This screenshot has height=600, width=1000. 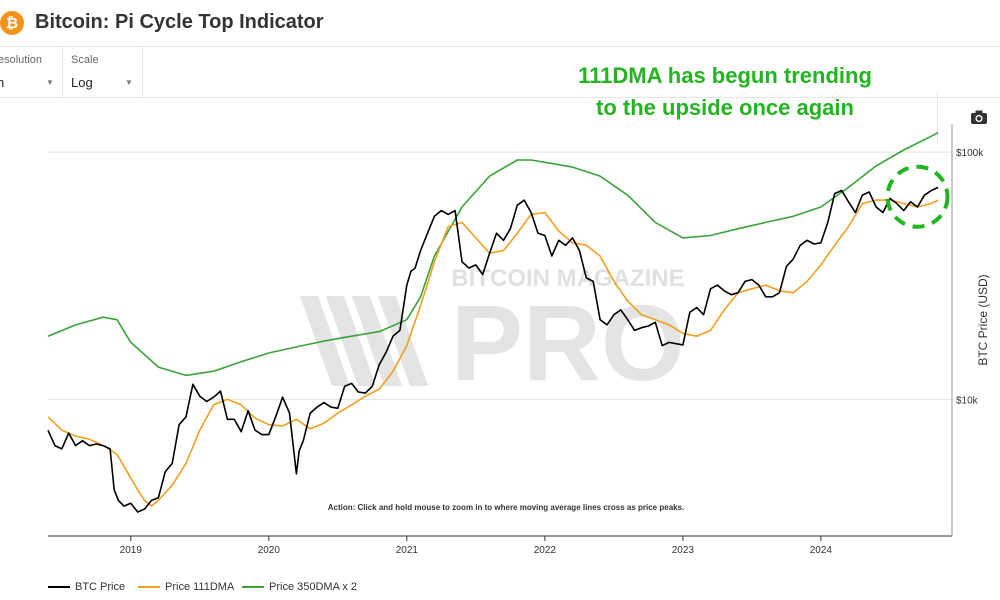 What do you see at coordinates (85, 60) in the screenshot?
I see `scale-label: Scale` at bounding box center [85, 60].